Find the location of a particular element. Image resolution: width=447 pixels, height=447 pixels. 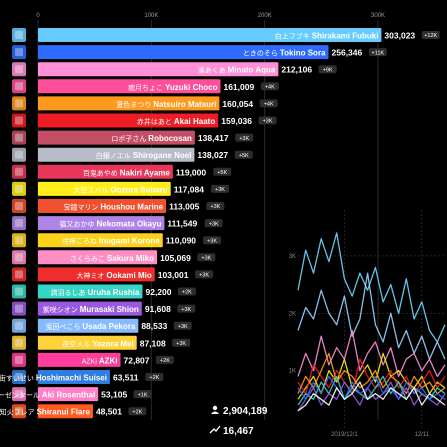

bar-name-en: Natsuiro Matsuri is located at coordinates (184, 104).